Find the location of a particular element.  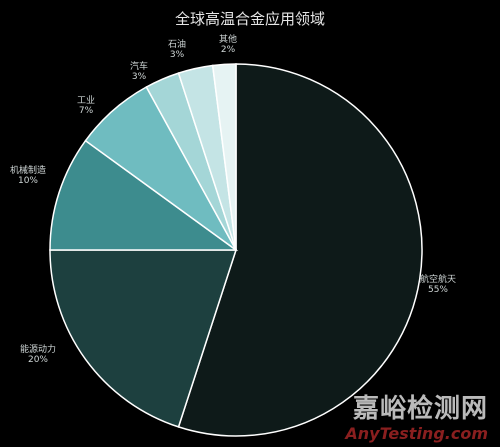

slice-label: 其他 is located at coordinates (228, 39).